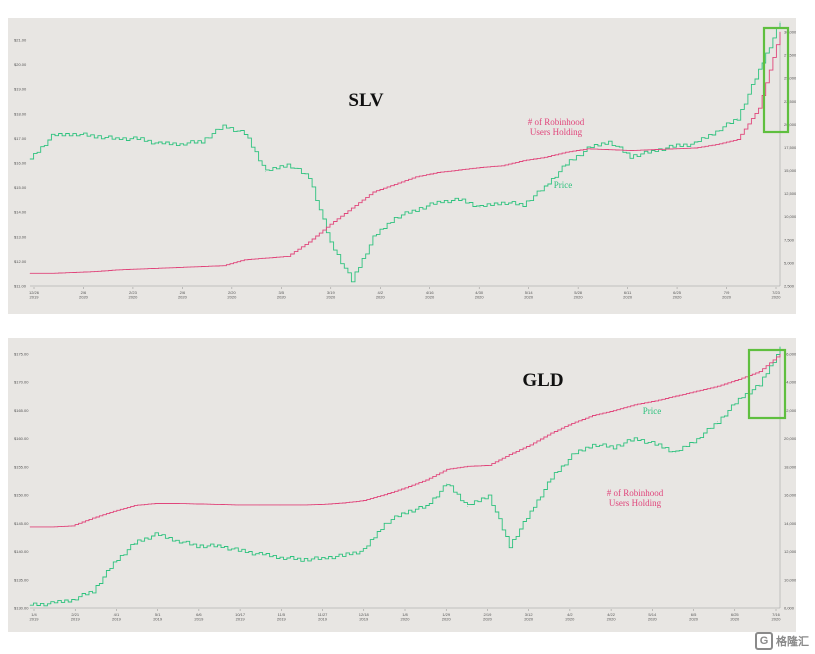 This screenshot has height=654, width=815. Describe the element at coordinates (790, 410) in the screenshot. I see `y-right-tick-label: 22,000` at that location.